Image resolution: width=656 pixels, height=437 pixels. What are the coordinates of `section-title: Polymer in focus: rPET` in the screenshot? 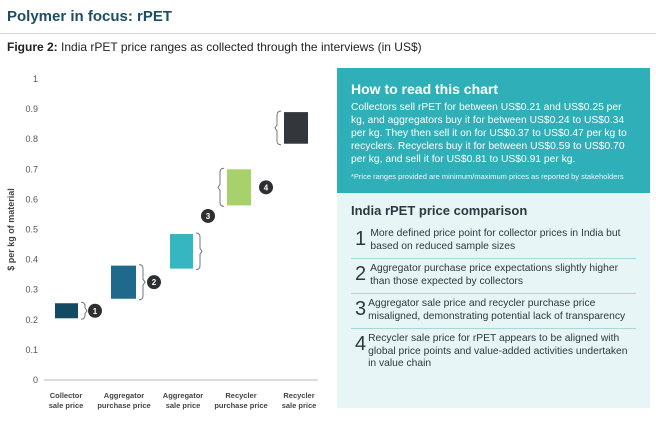 It's located at (90, 16).